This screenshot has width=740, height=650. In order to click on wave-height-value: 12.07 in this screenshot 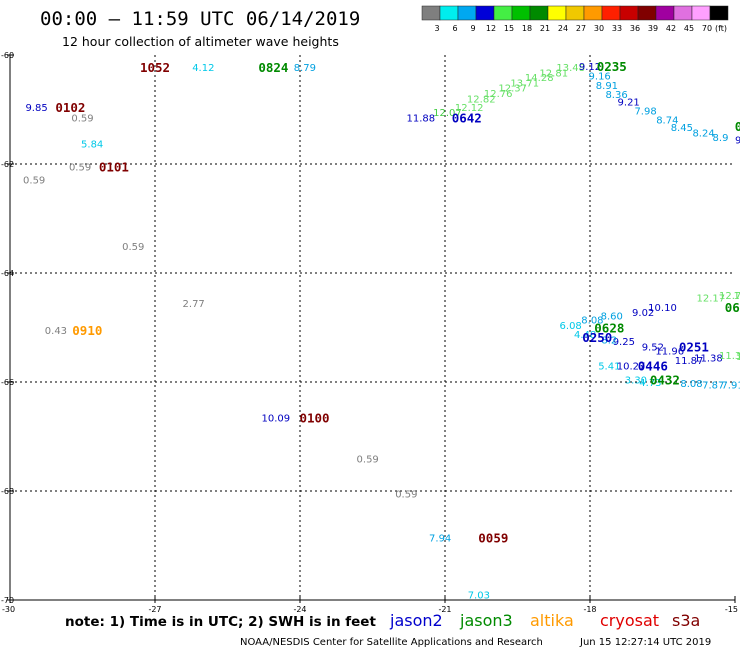, I will do `click(447, 113)`.